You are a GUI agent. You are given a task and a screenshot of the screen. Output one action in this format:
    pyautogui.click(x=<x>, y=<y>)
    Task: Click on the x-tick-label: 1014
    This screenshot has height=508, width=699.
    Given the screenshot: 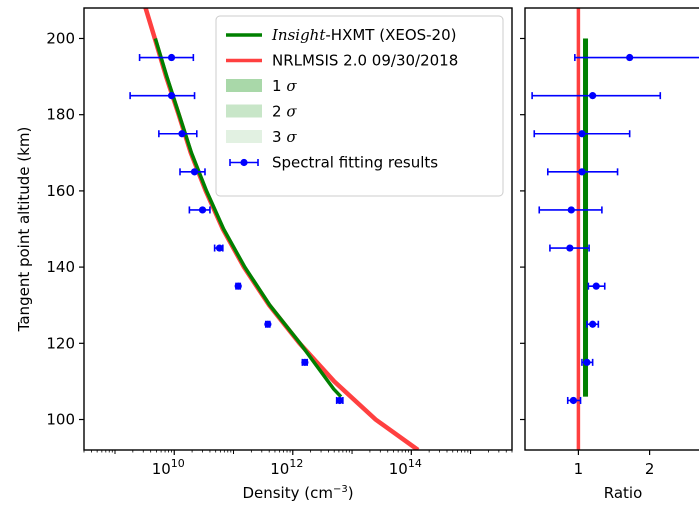 What is the action you would take?
    pyautogui.click(x=405, y=467)
    